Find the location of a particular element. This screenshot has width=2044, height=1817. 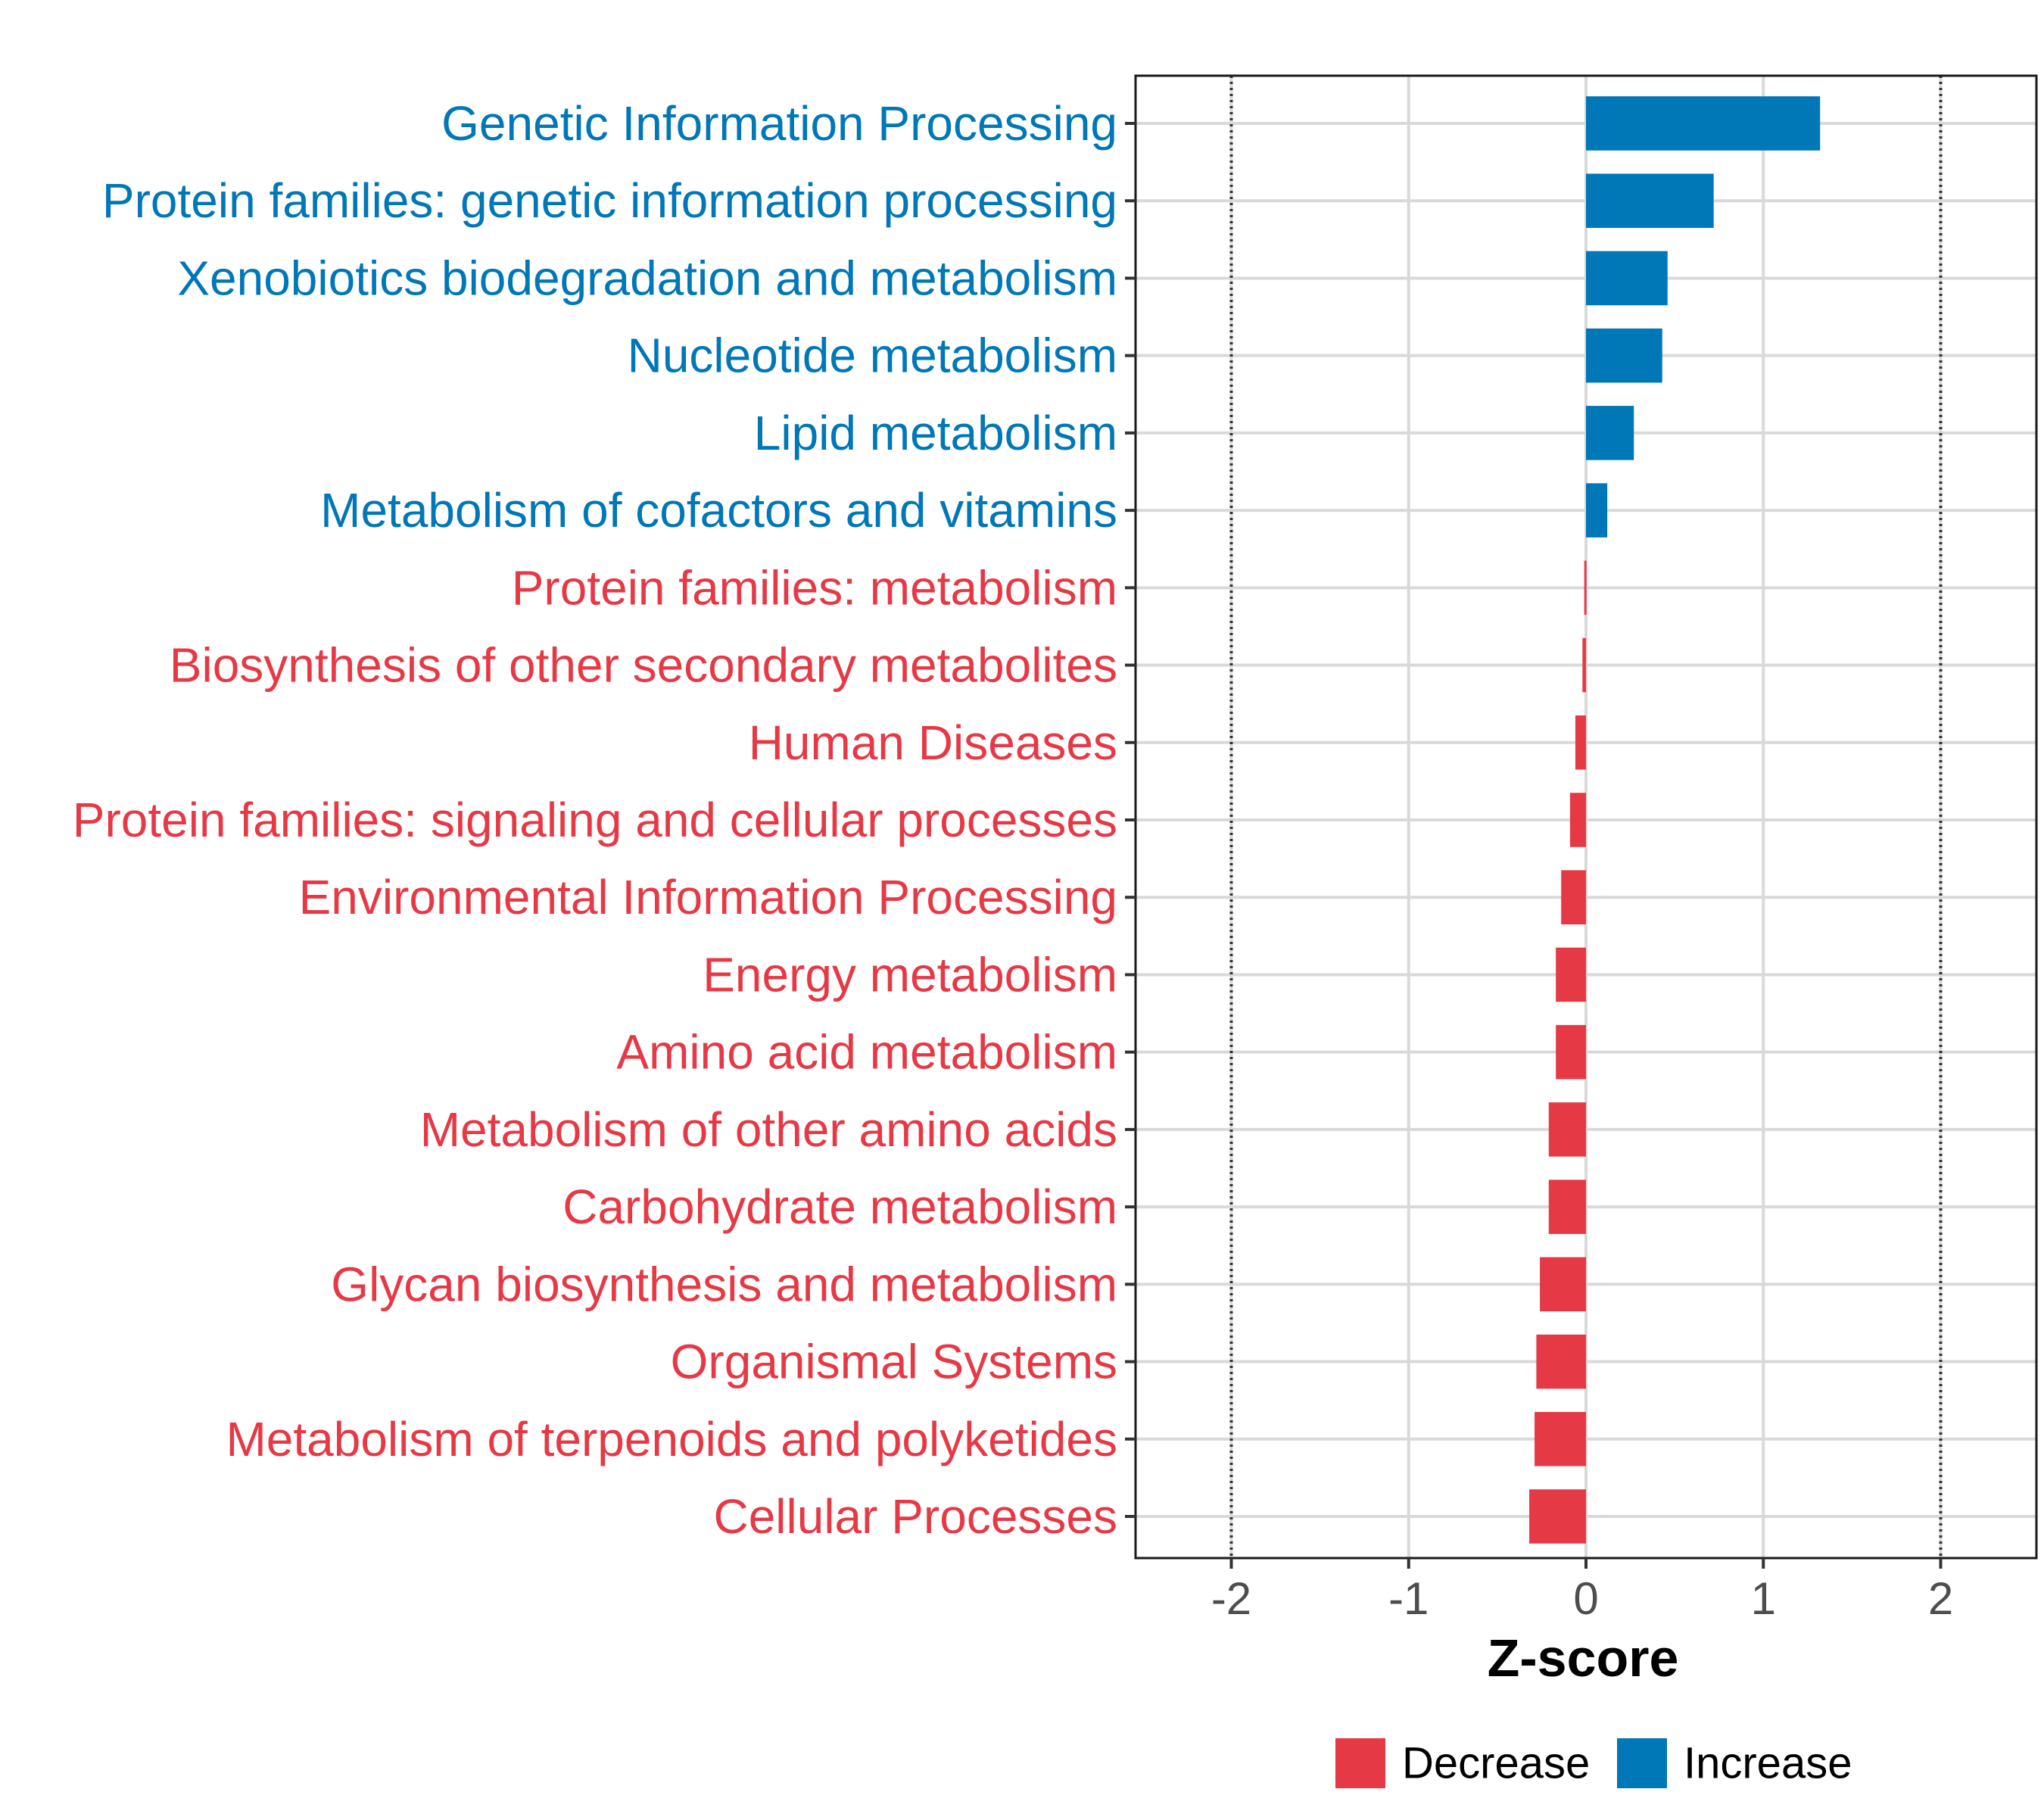

legend-label-increase: Increase is located at coordinates (1768, 1764).